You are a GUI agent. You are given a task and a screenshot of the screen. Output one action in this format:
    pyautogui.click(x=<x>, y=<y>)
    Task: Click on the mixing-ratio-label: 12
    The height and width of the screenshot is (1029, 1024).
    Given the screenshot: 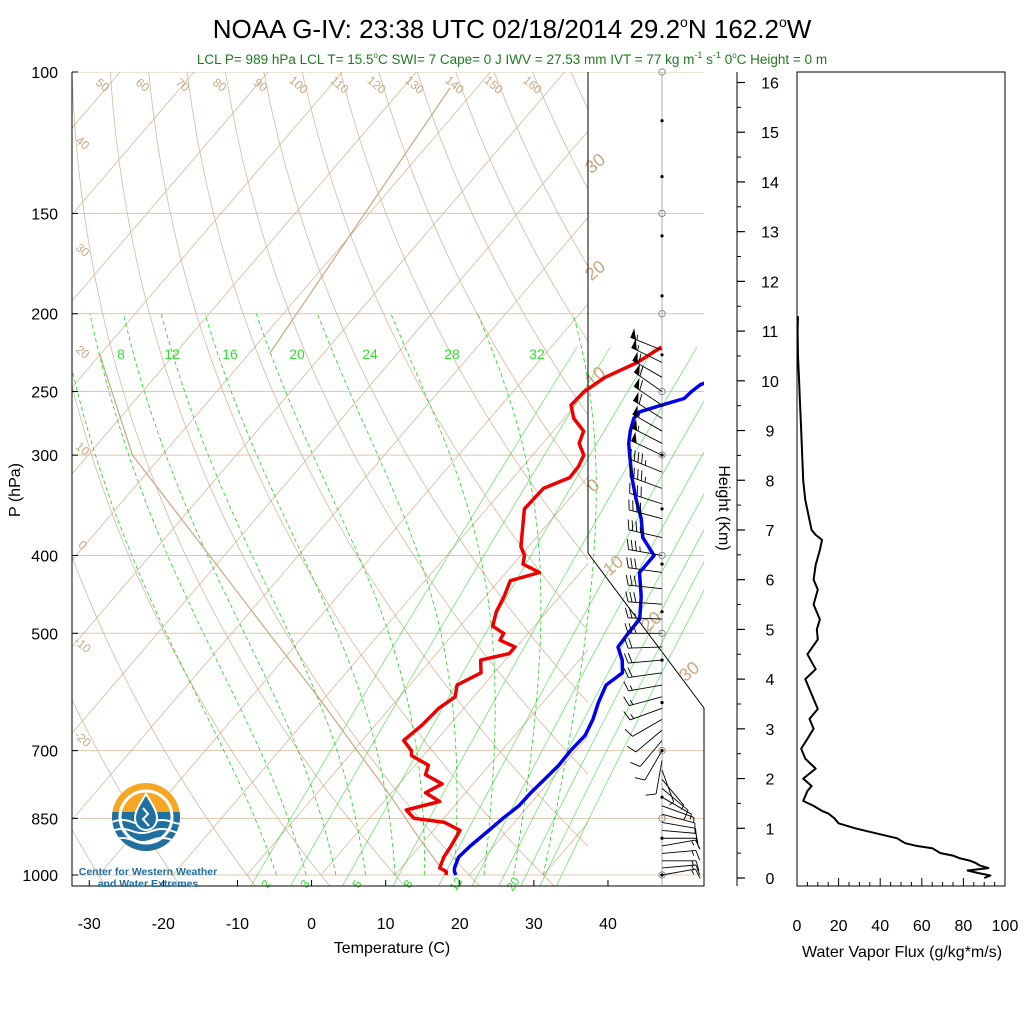 What is the action you would take?
    pyautogui.click(x=172, y=354)
    